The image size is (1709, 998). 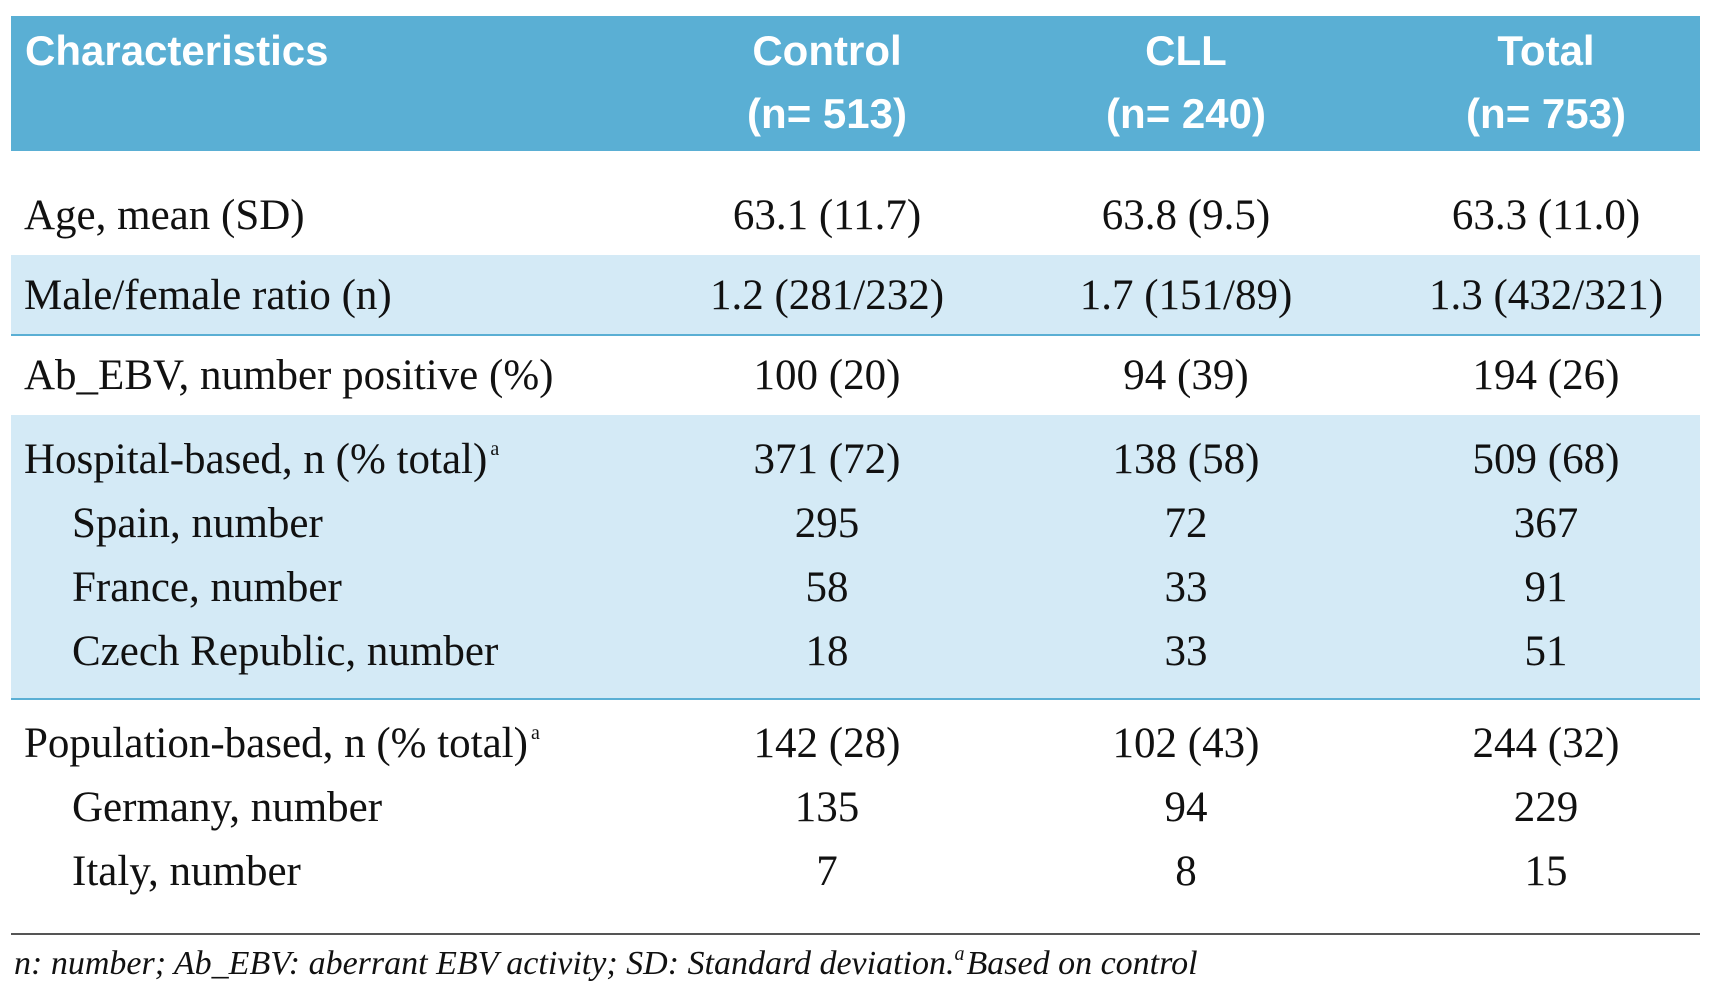 I want to click on cell-value: 1.7 (151/89), so click(x=1186, y=295).